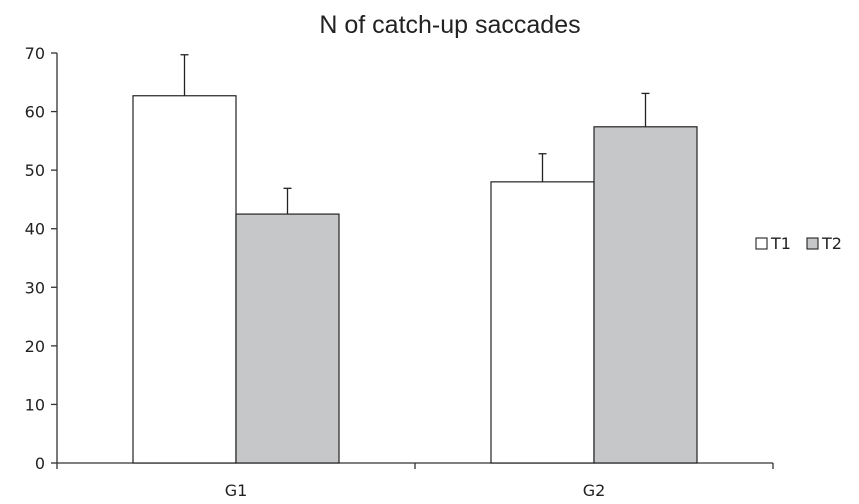  I want to click on x-tick-label: G1, so click(236, 490).